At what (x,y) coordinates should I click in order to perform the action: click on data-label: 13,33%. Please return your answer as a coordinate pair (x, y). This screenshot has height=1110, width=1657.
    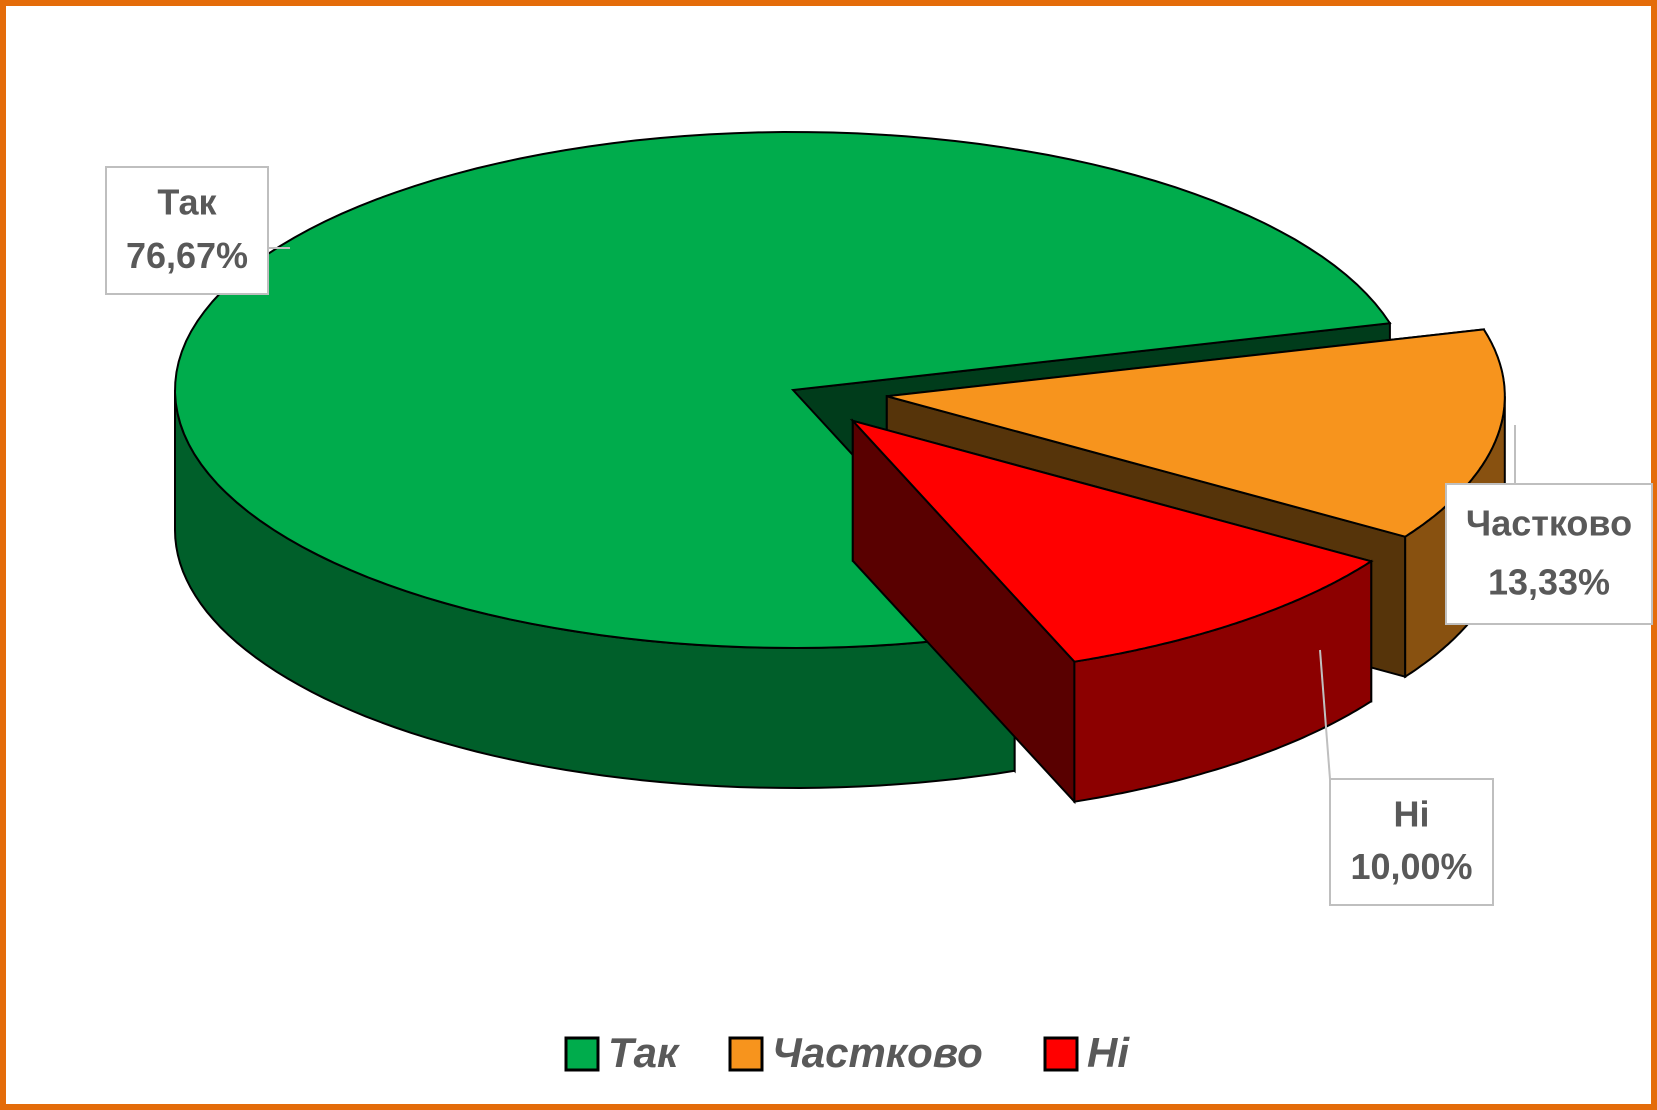
    Looking at the image, I should click on (1549, 581).